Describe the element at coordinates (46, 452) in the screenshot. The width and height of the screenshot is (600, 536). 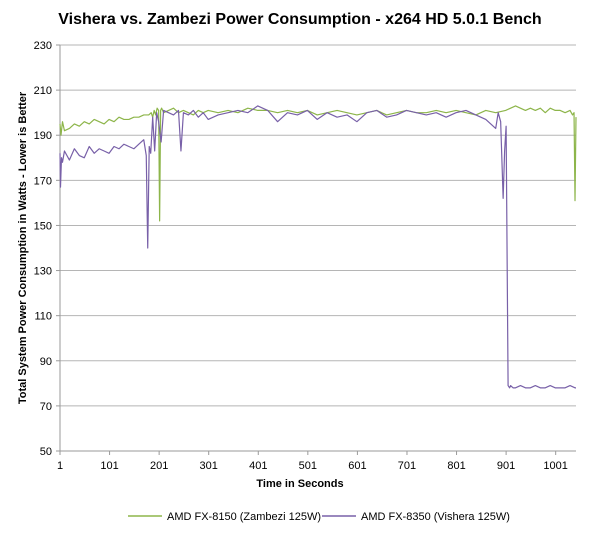
I see `y-tick-label-50: 50` at that location.